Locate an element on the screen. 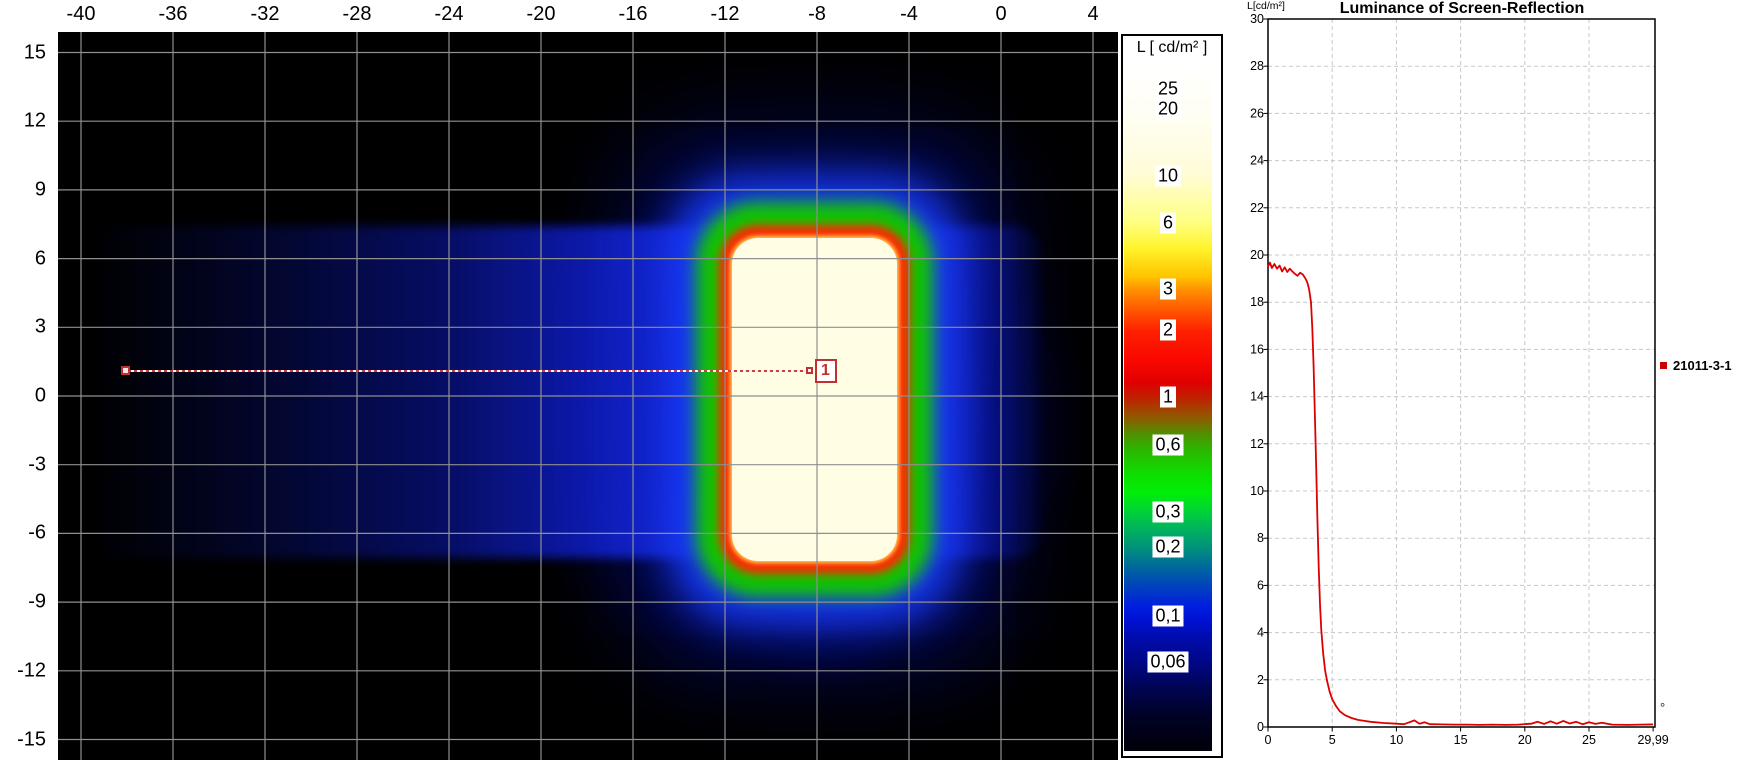 This screenshot has width=1741, height=760. svg-text: 14 is located at coordinates (1257, 397).